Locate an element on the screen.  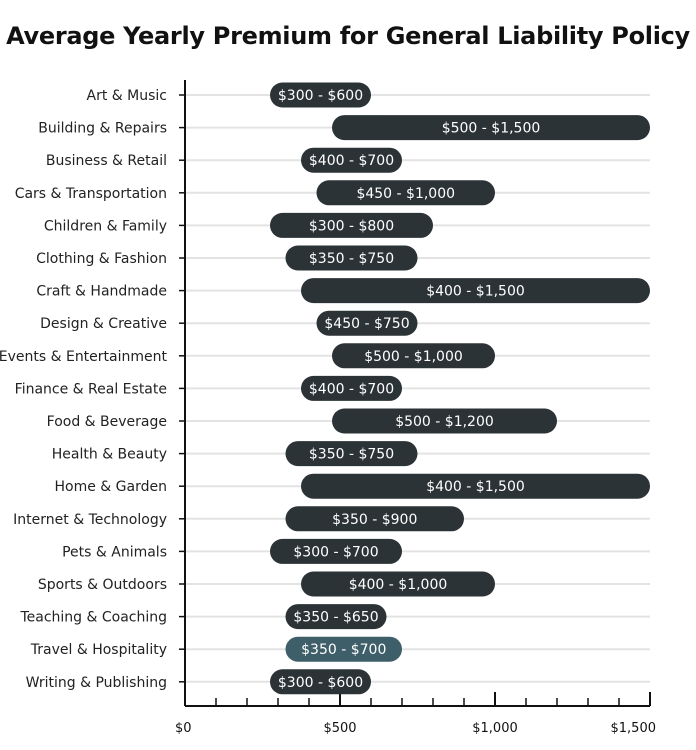
category-label: Home & Garden is located at coordinates (111, 487).